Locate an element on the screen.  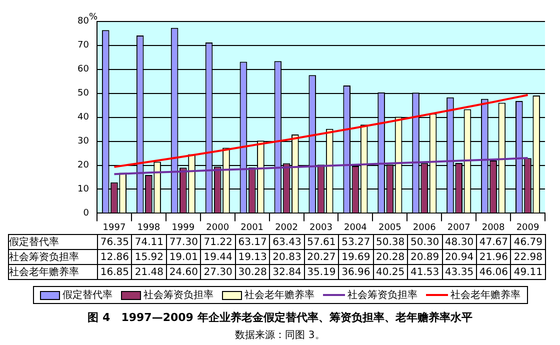
y-tick-label: 70 is located at coordinates (84, 45).